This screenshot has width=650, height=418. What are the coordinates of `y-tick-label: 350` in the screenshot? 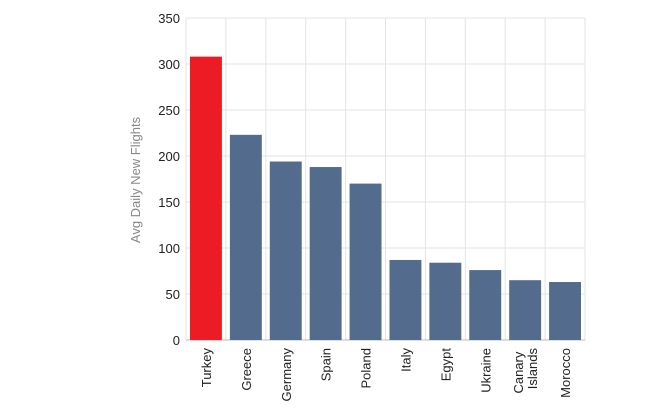 It's located at (169, 18).